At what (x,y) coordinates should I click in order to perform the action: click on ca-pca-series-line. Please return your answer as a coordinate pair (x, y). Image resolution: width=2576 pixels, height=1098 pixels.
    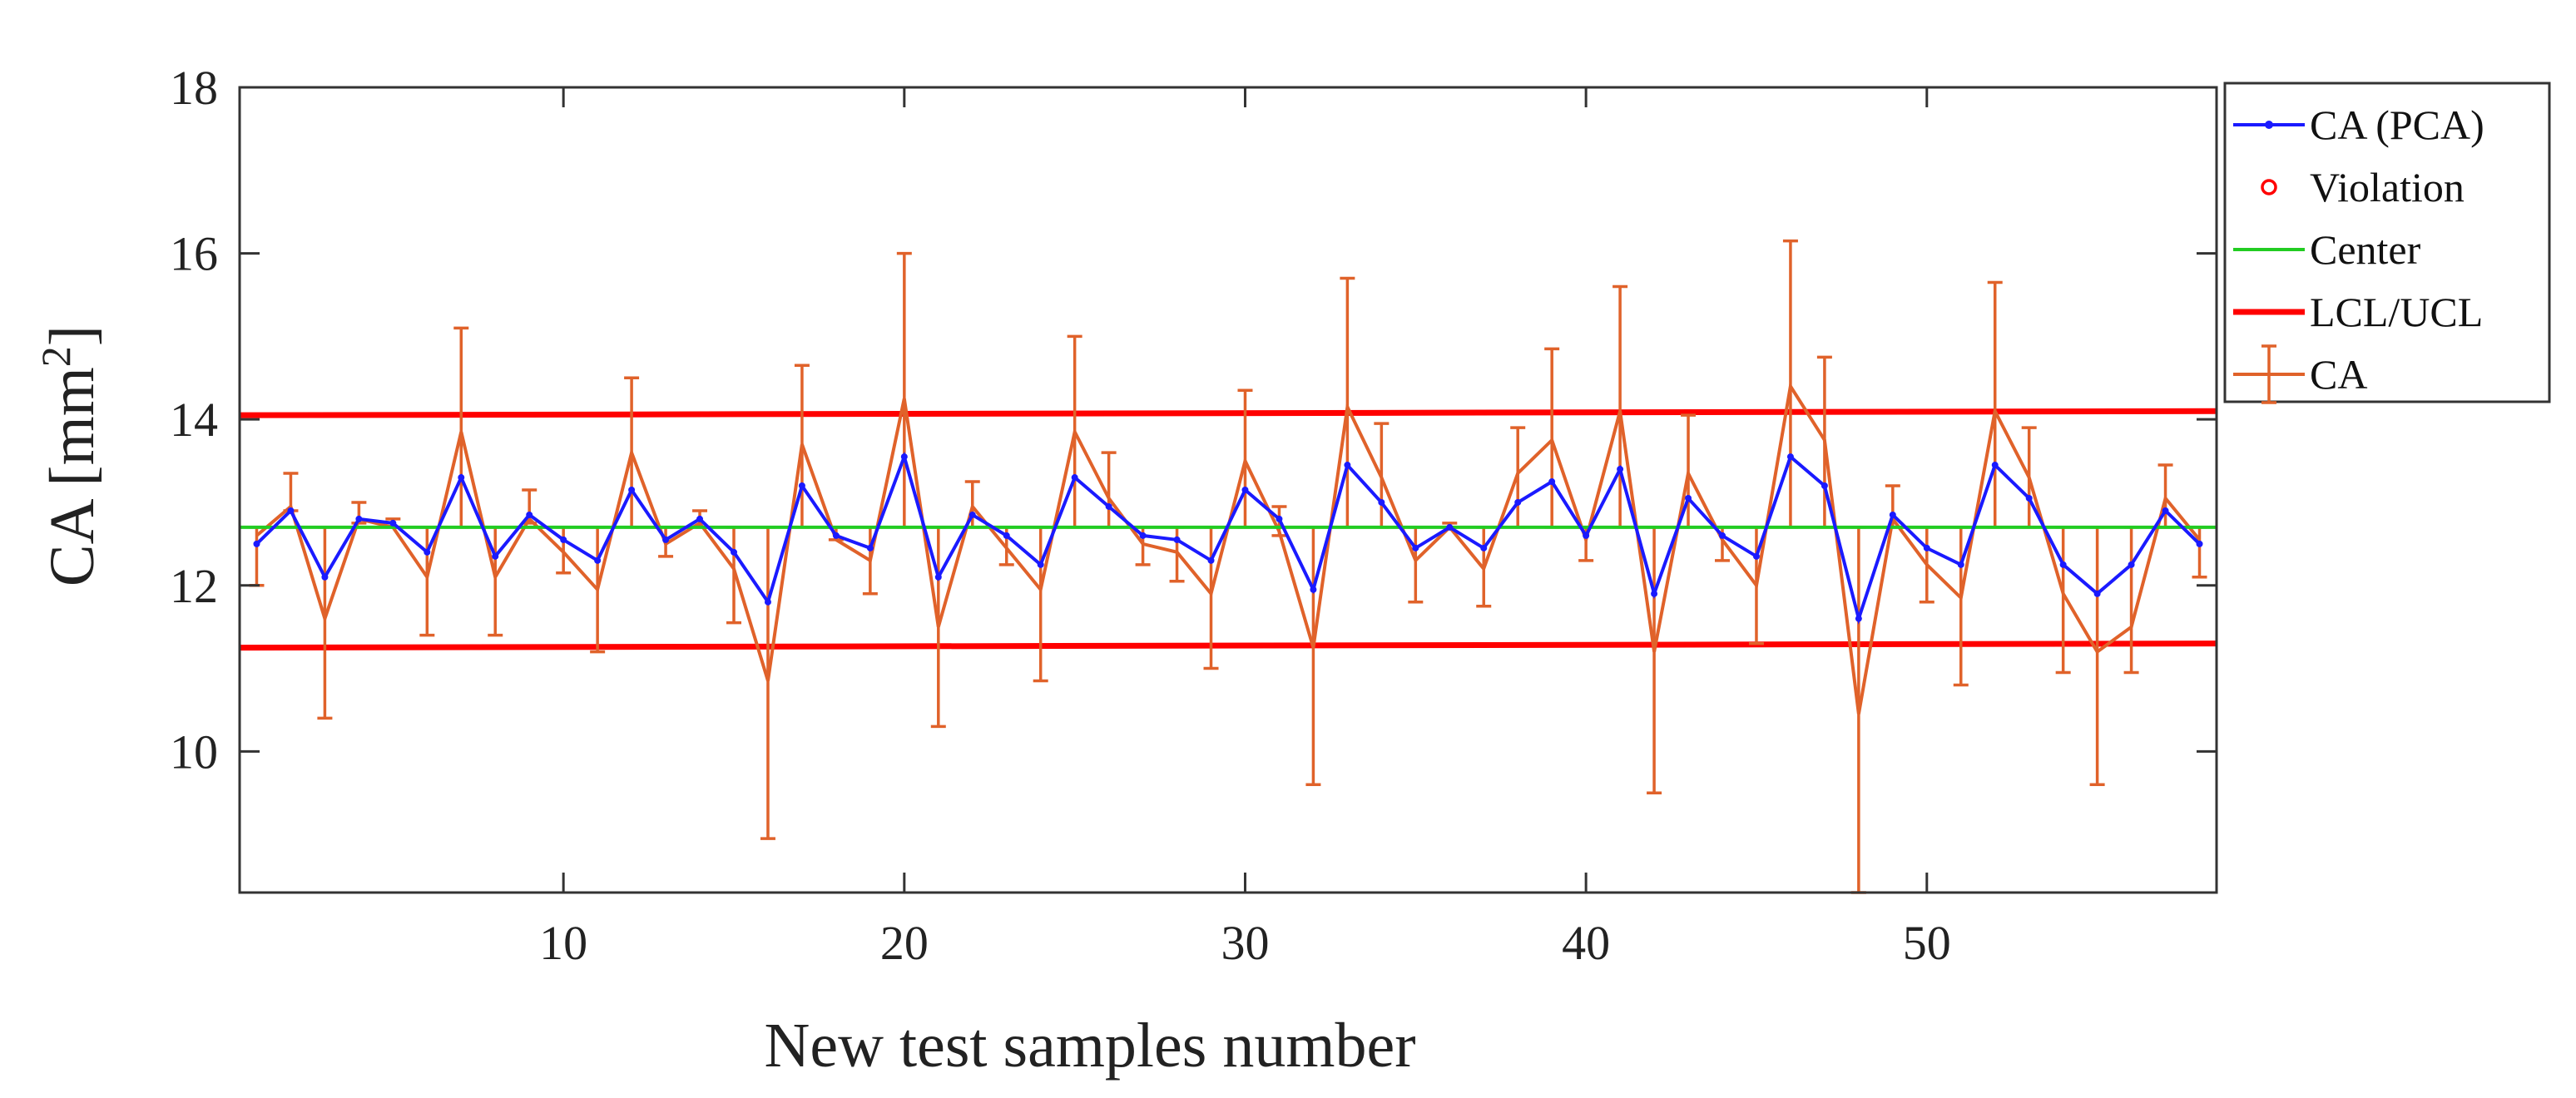
    Looking at the image, I should click on (1228, 538).